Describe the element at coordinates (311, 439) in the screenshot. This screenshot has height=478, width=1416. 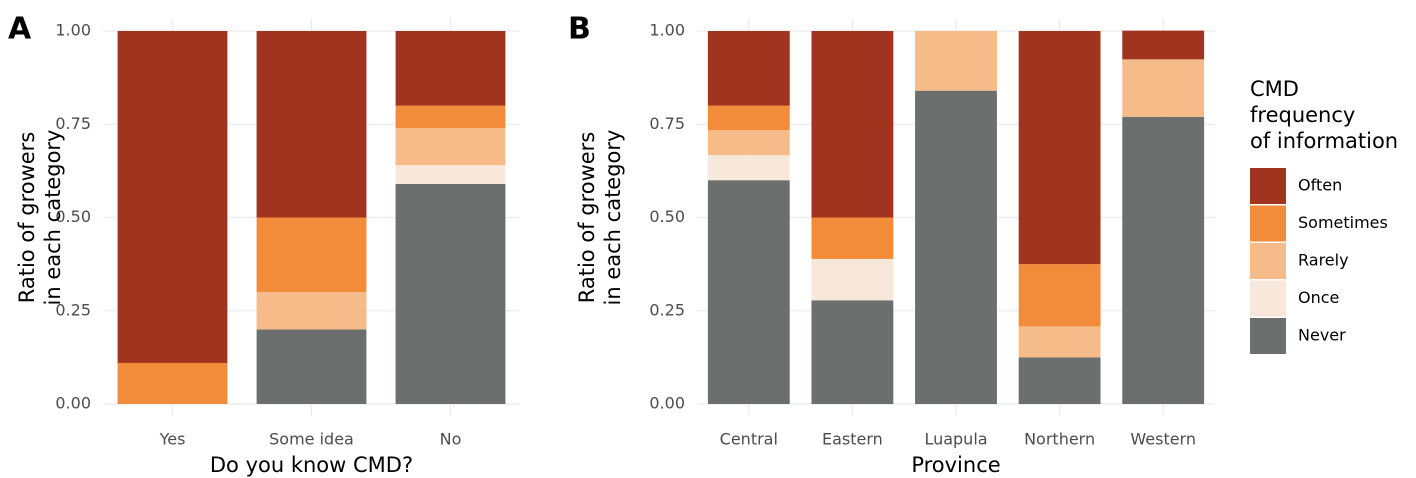
I see `x-tick-label: Some idea` at that location.